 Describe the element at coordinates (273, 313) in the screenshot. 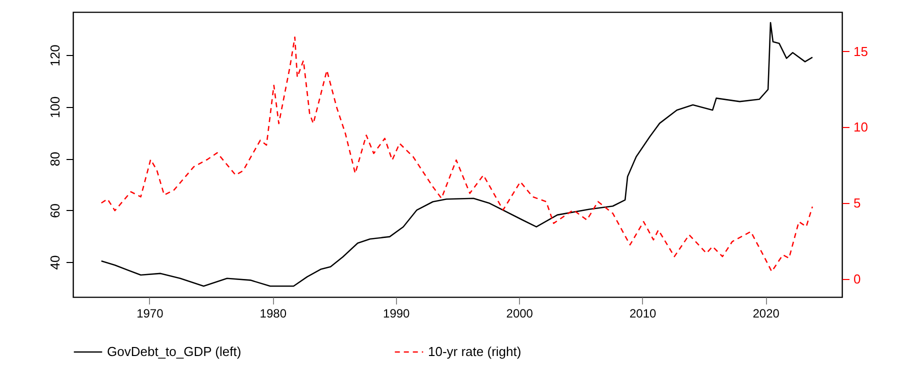

I see `x-tick-label: 1980` at that location.